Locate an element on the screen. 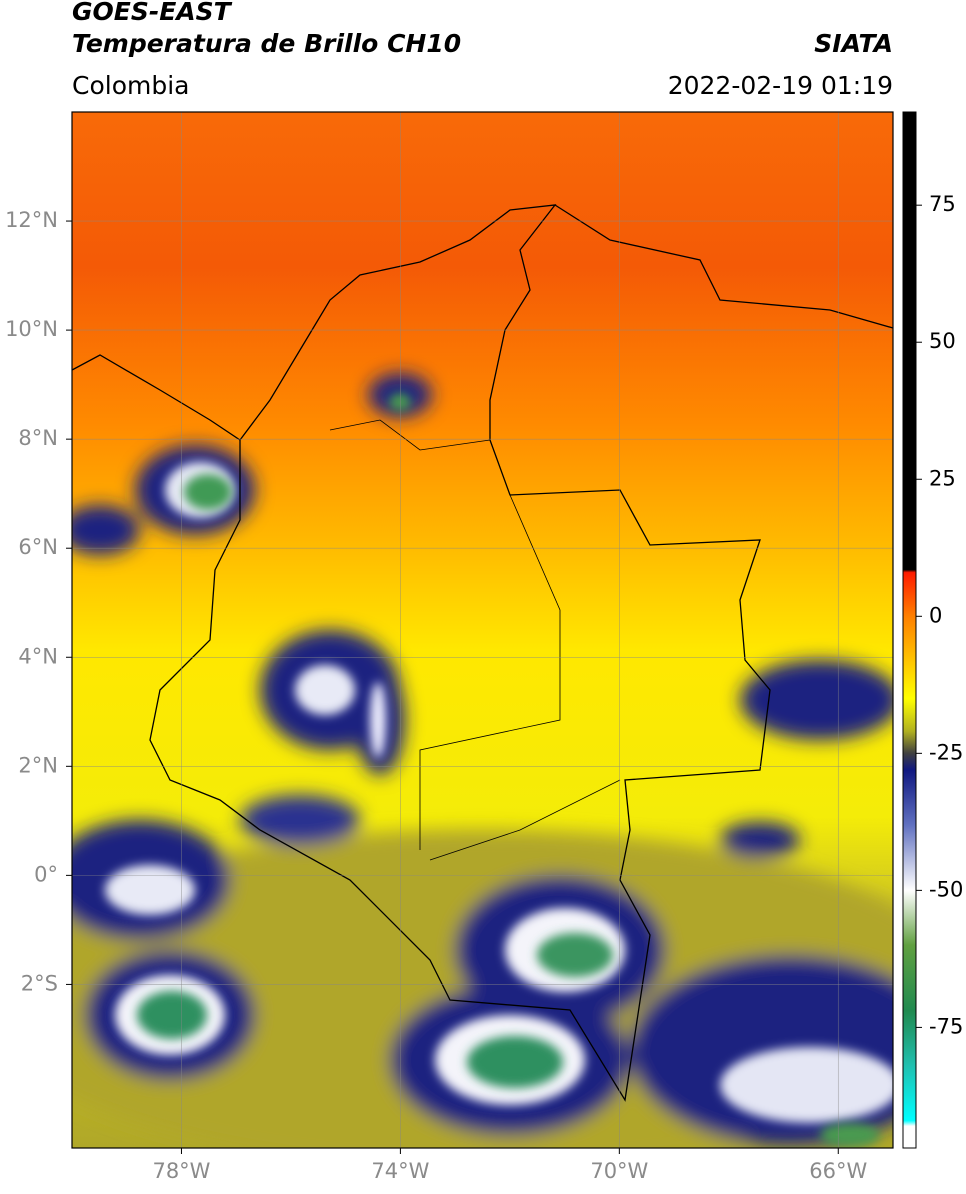  colorbar is located at coordinates (909, 630).